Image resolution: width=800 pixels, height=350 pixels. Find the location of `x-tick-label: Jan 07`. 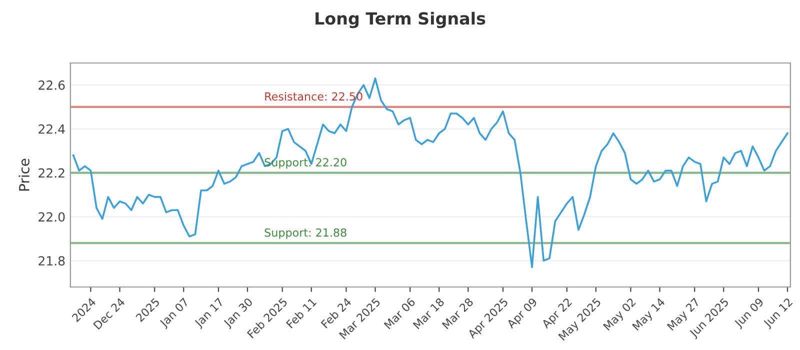

x-tick-label: Jan 07 is located at coordinates (174, 314).